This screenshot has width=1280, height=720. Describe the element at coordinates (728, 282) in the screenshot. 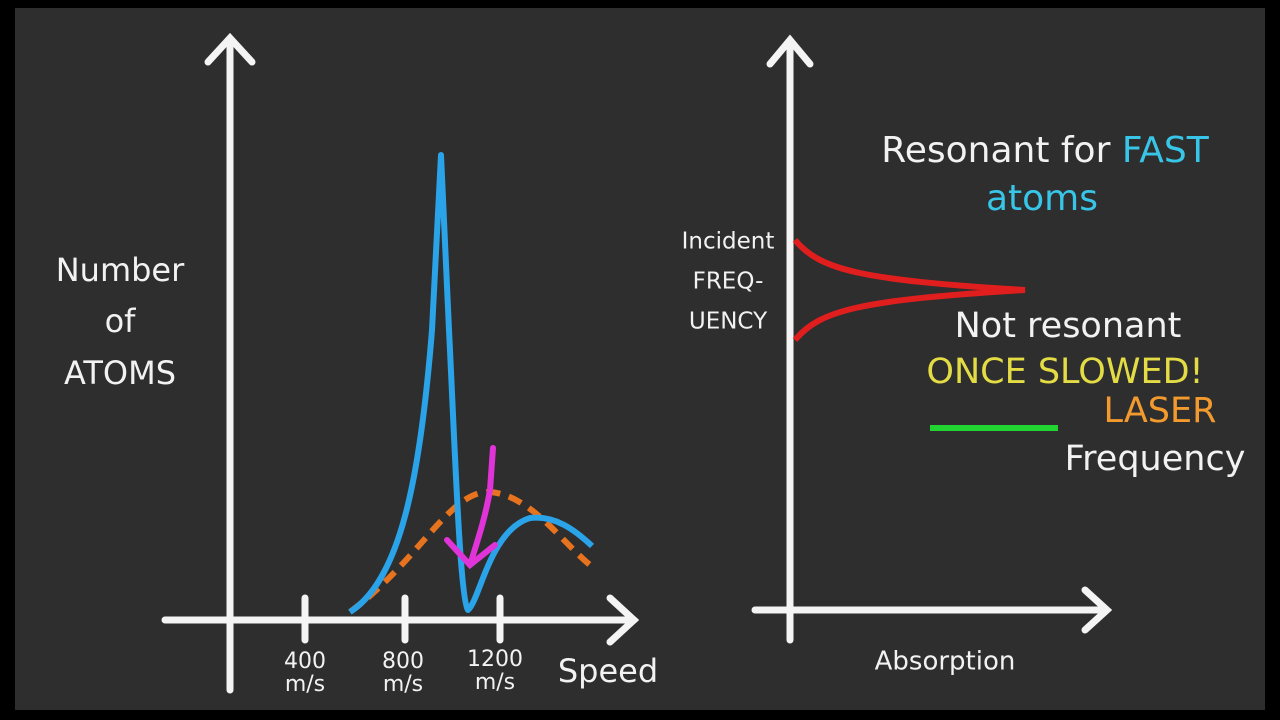

I see `y-label: FREQ-` at that location.